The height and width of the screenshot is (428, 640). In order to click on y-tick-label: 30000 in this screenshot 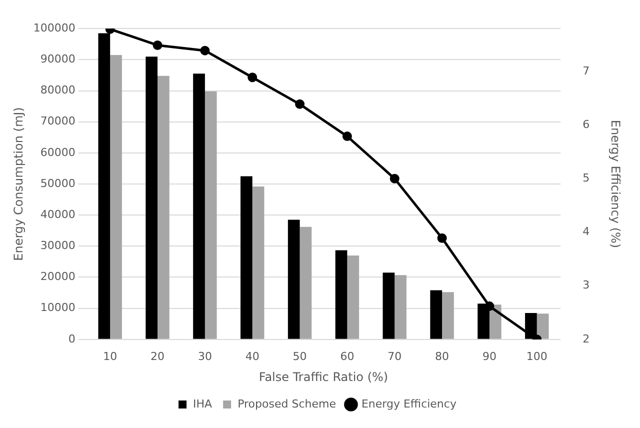, I will do `click(58, 245)`.